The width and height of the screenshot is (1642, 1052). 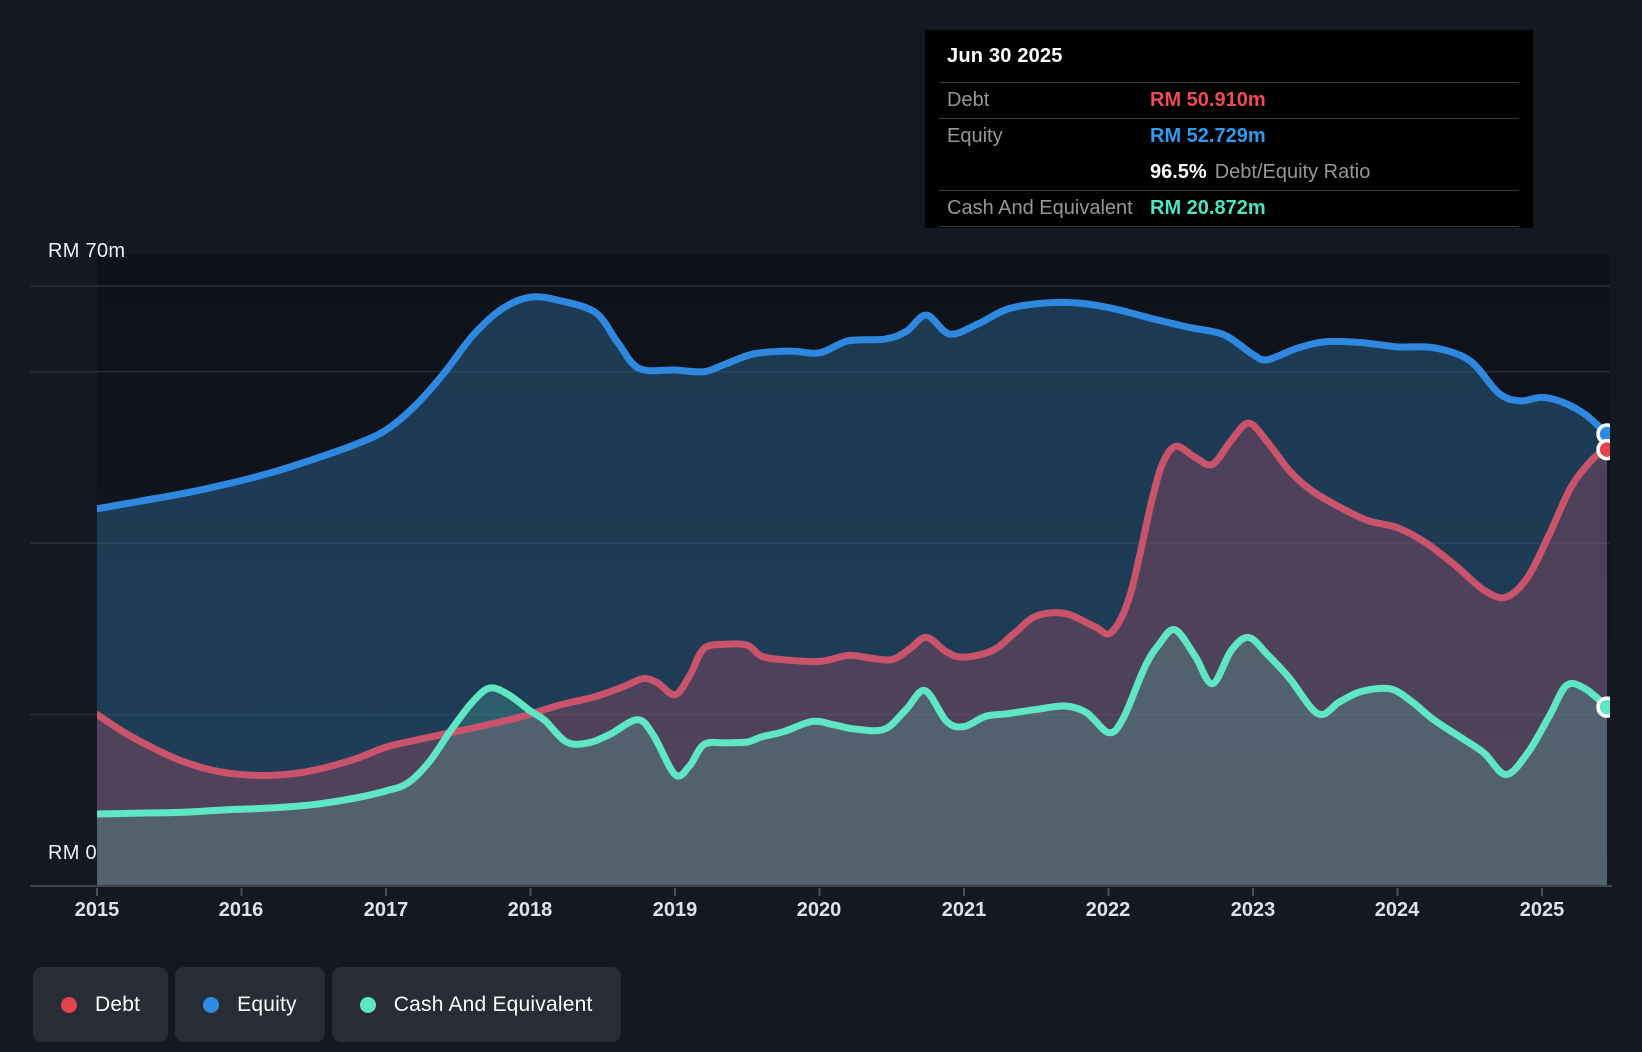 What do you see at coordinates (87, 251) in the screenshot?
I see `y-axis-top-label: RM 70m` at bounding box center [87, 251].